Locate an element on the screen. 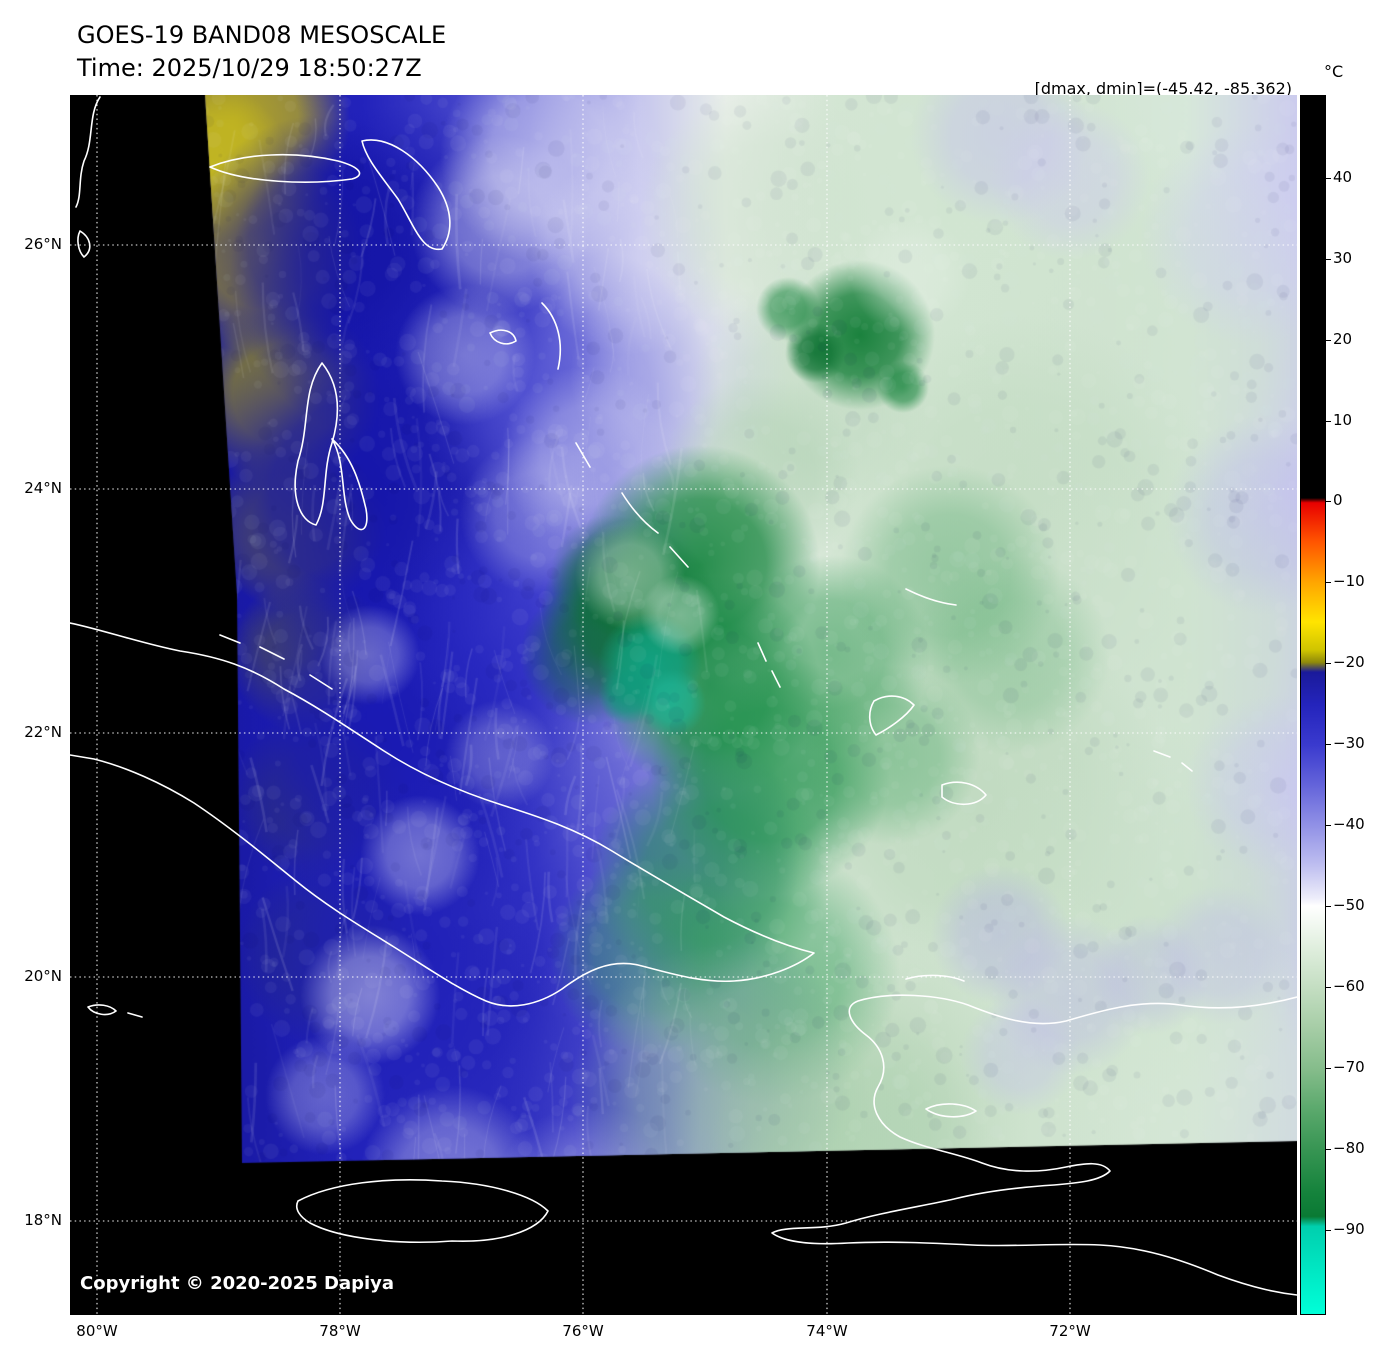 This screenshot has height=1359, width=1390. coastline-grand-bahama is located at coordinates (285, 168).